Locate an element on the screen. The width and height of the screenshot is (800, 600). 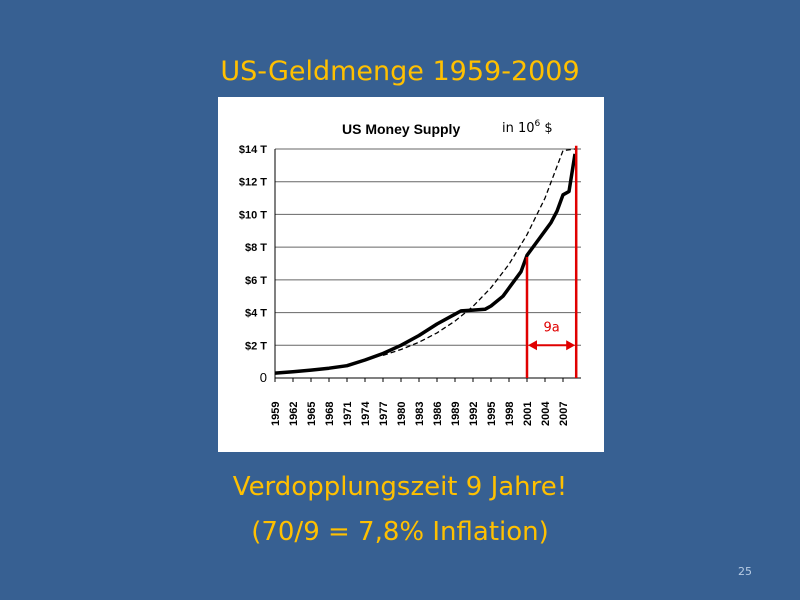
x-tick-label: 1986 is located at coordinates (438, 414).